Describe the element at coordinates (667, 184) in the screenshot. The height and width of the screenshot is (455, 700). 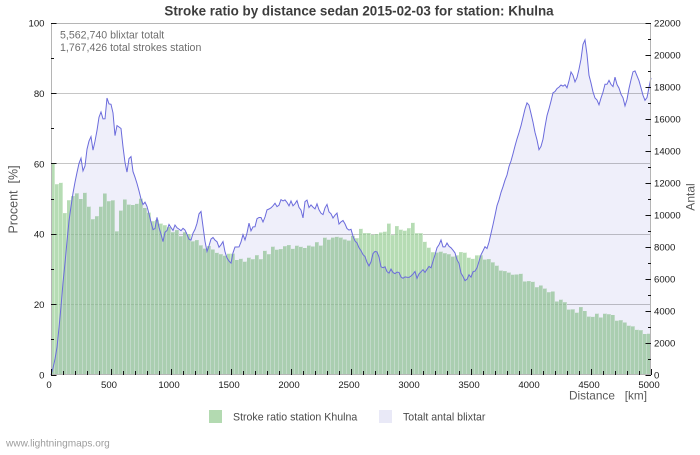
I see `svg-text: 12000` at that location.